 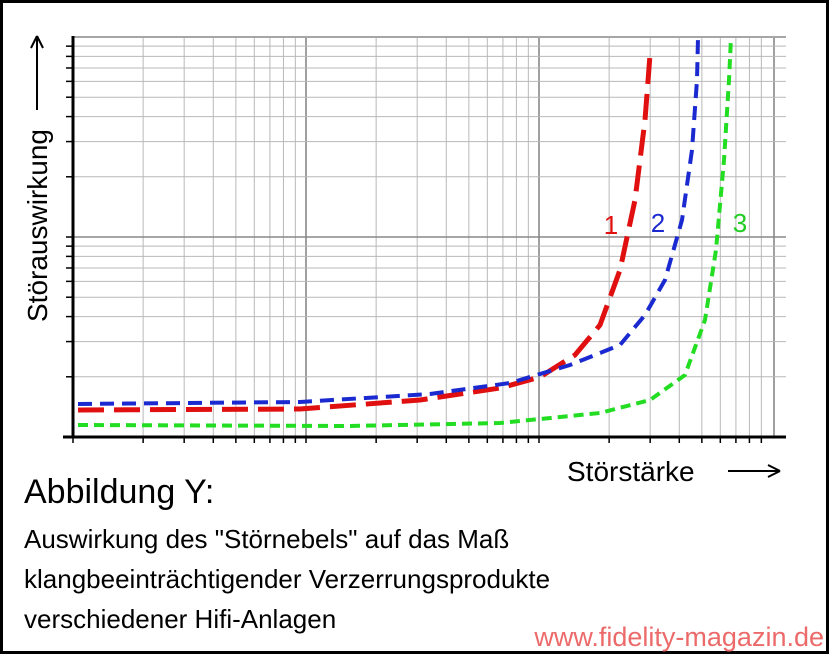 I want to click on curve-label: 1, so click(x=611, y=225).